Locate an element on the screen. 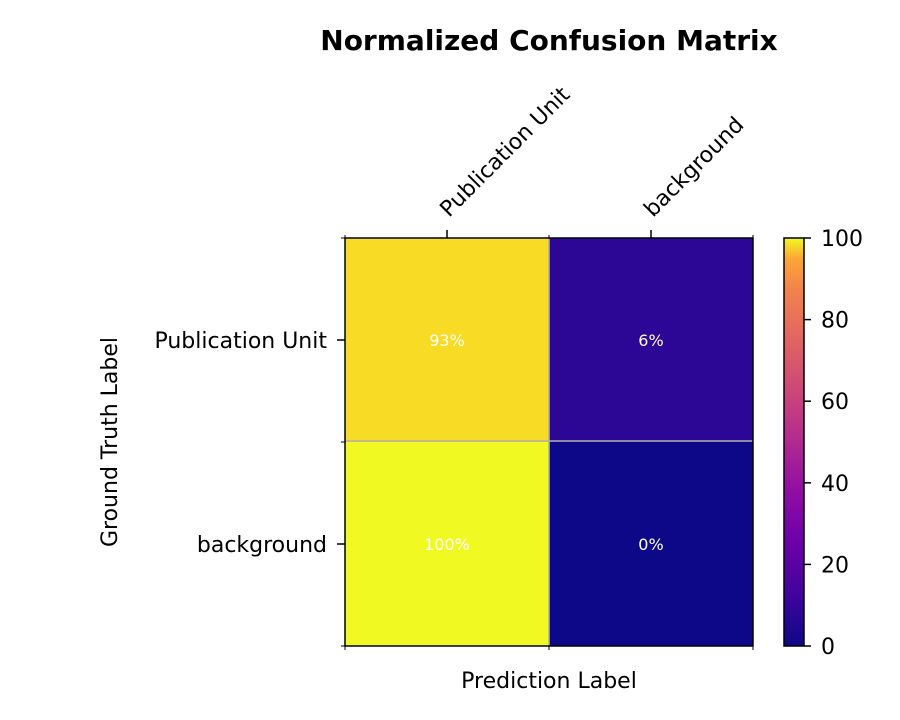 This screenshot has height=720, width=900. y-tick-label: Publication Unit is located at coordinates (240, 341).